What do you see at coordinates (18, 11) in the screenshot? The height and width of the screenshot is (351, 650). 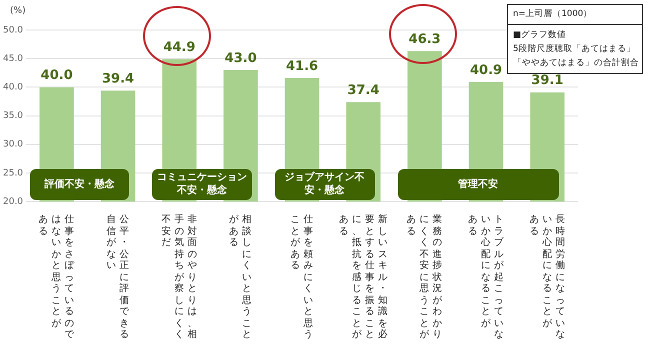 I see `y-axis-title: (%)` at bounding box center [18, 11].